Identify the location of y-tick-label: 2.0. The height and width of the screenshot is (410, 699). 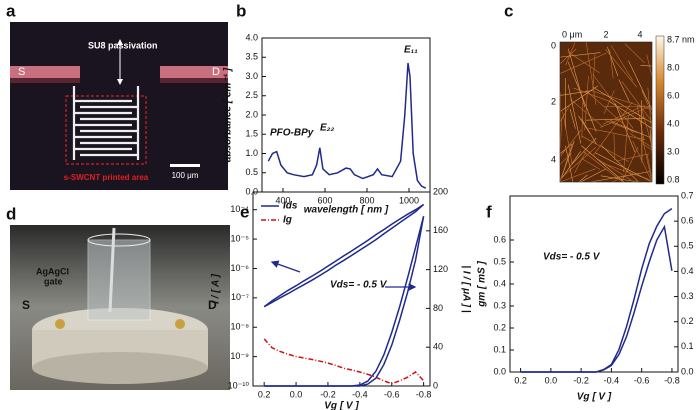
(251, 114).